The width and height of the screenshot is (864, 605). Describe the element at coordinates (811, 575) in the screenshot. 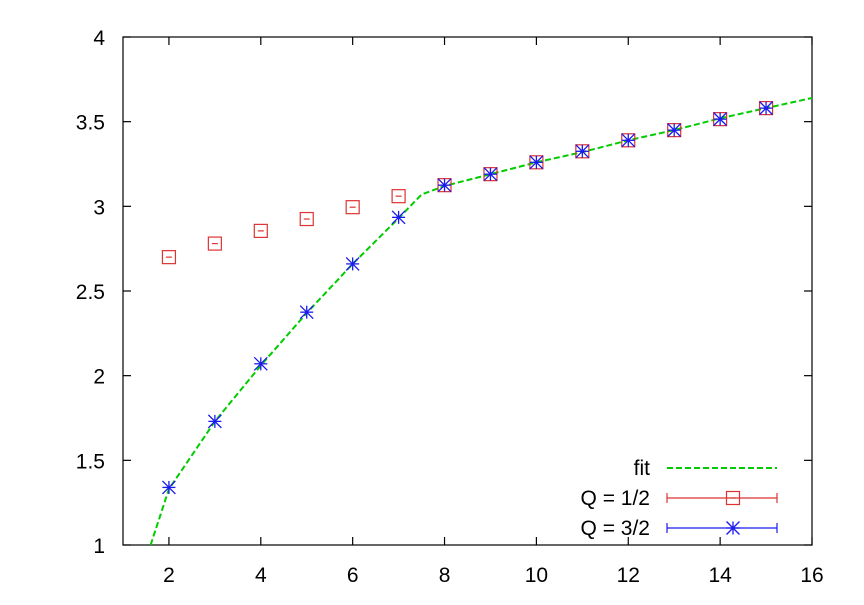

I see `x-tick-label: 16` at that location.